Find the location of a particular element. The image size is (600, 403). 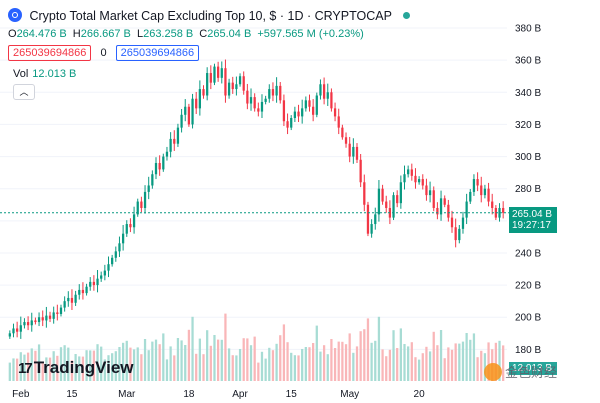

tradingview-logo: 17 TradingView is located at coordinates (76, 368).